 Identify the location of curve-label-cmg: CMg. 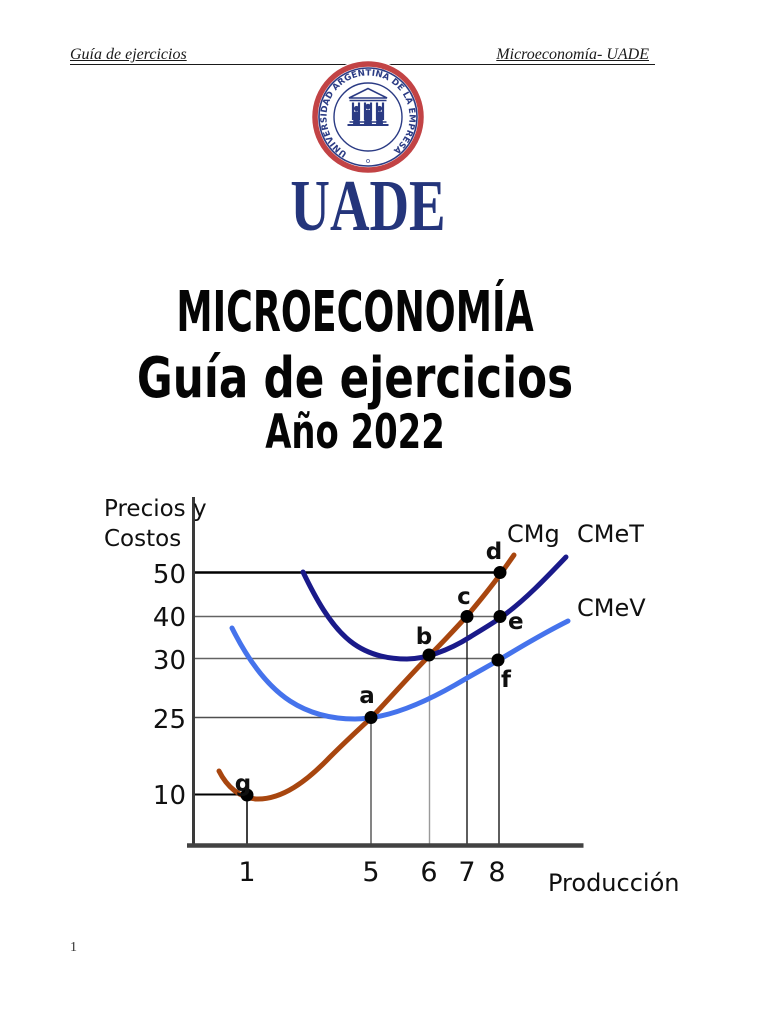
(533, 534).